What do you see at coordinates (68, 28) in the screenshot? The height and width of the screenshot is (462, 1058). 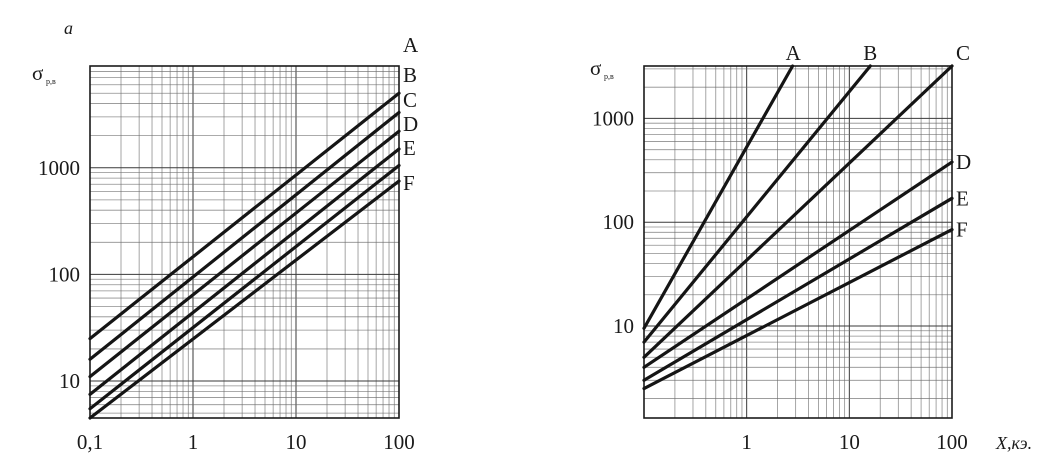 I see `panel-label: a` at bounding box center [68, 28].